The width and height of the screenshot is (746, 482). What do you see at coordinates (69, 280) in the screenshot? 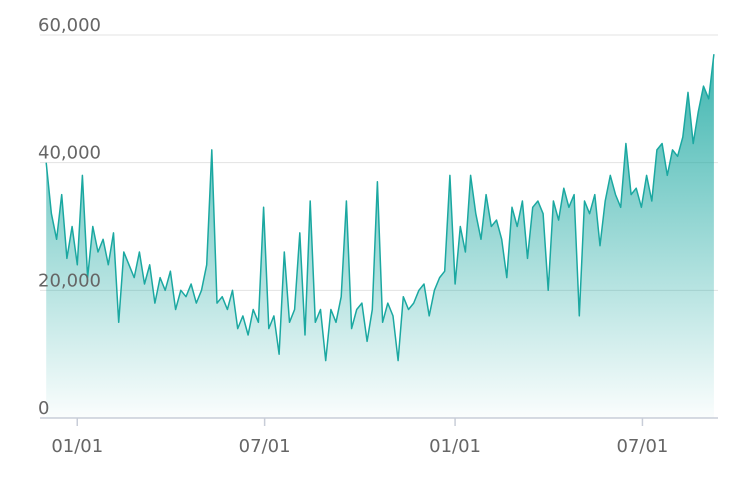
I see `y-tick-label: 20,000` at bounding box center [69, 280].